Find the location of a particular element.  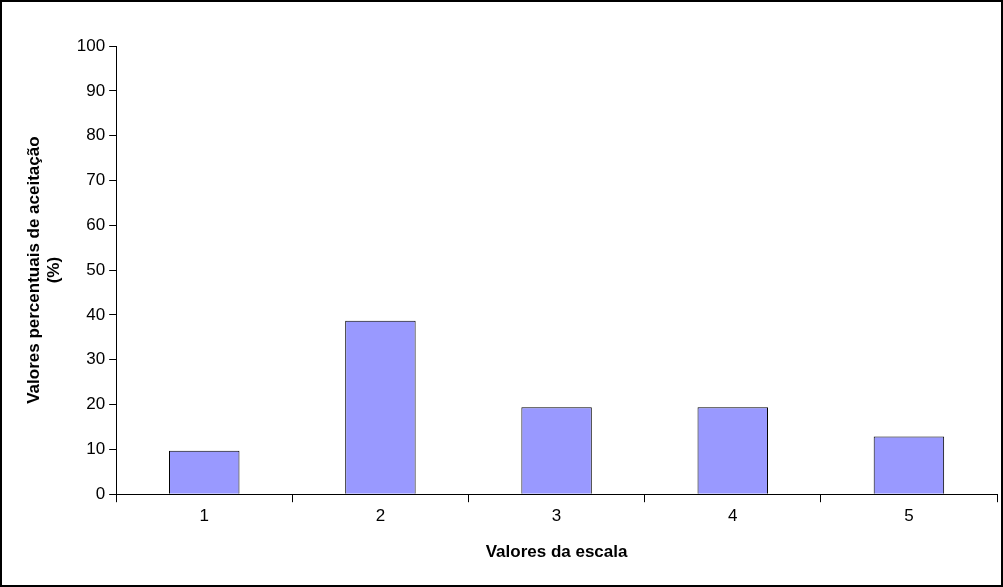

y-tick-label: 60 is located at coordinates (96, 224).